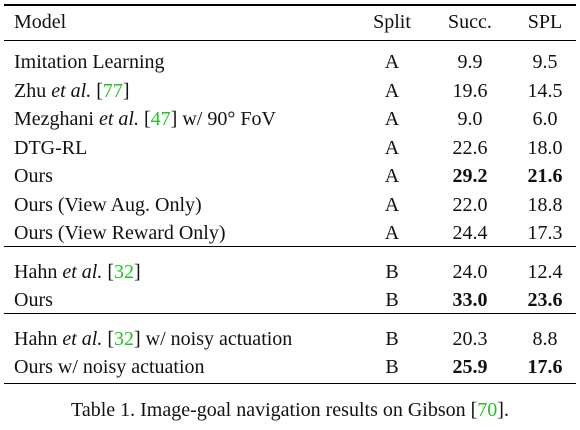 The width and height of the screenshot is (580, 430). What do you see at coordinates (392, 22) in the screenshot?
I see `header-cell: Split` at bounding box center [392, 22].